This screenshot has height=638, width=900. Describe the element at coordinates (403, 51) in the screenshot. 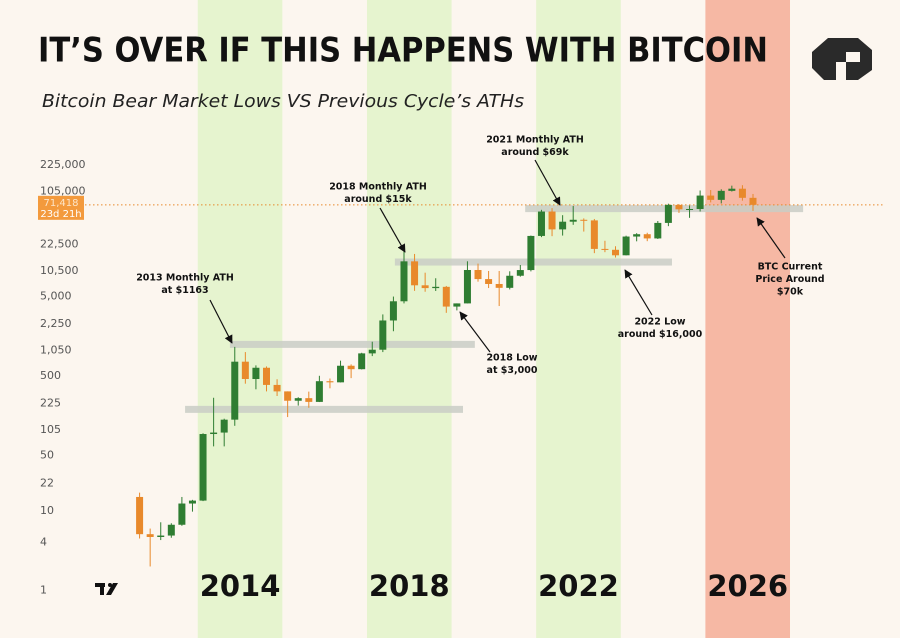

I see `chart-title: IT’S OVER IF THIS HAPPENS WITH BITCOIN` at that location.